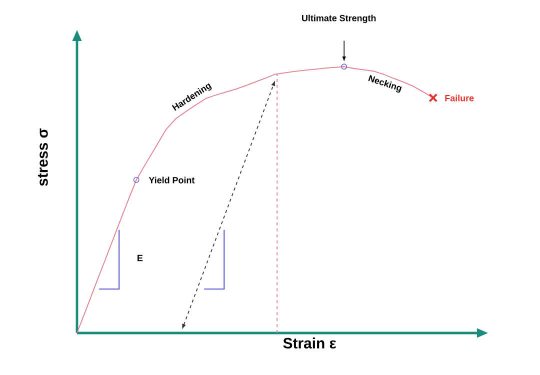 This screenshot has height=375, width=540. I want to click on x-axis-title: Strain ε, so click(309, 343).